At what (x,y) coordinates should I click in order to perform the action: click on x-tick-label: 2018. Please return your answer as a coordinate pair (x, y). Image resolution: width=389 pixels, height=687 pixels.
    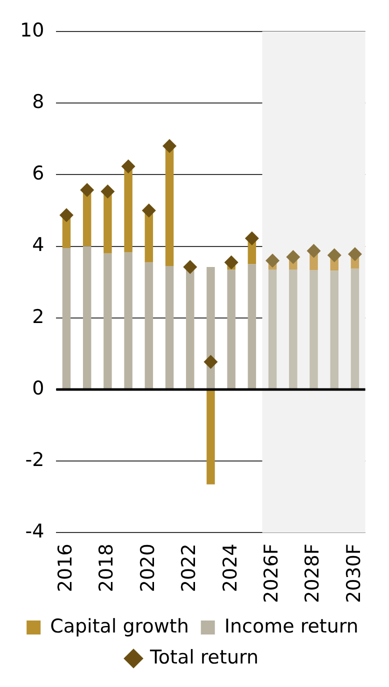
    Looking at the image, I should click on (107, 568).